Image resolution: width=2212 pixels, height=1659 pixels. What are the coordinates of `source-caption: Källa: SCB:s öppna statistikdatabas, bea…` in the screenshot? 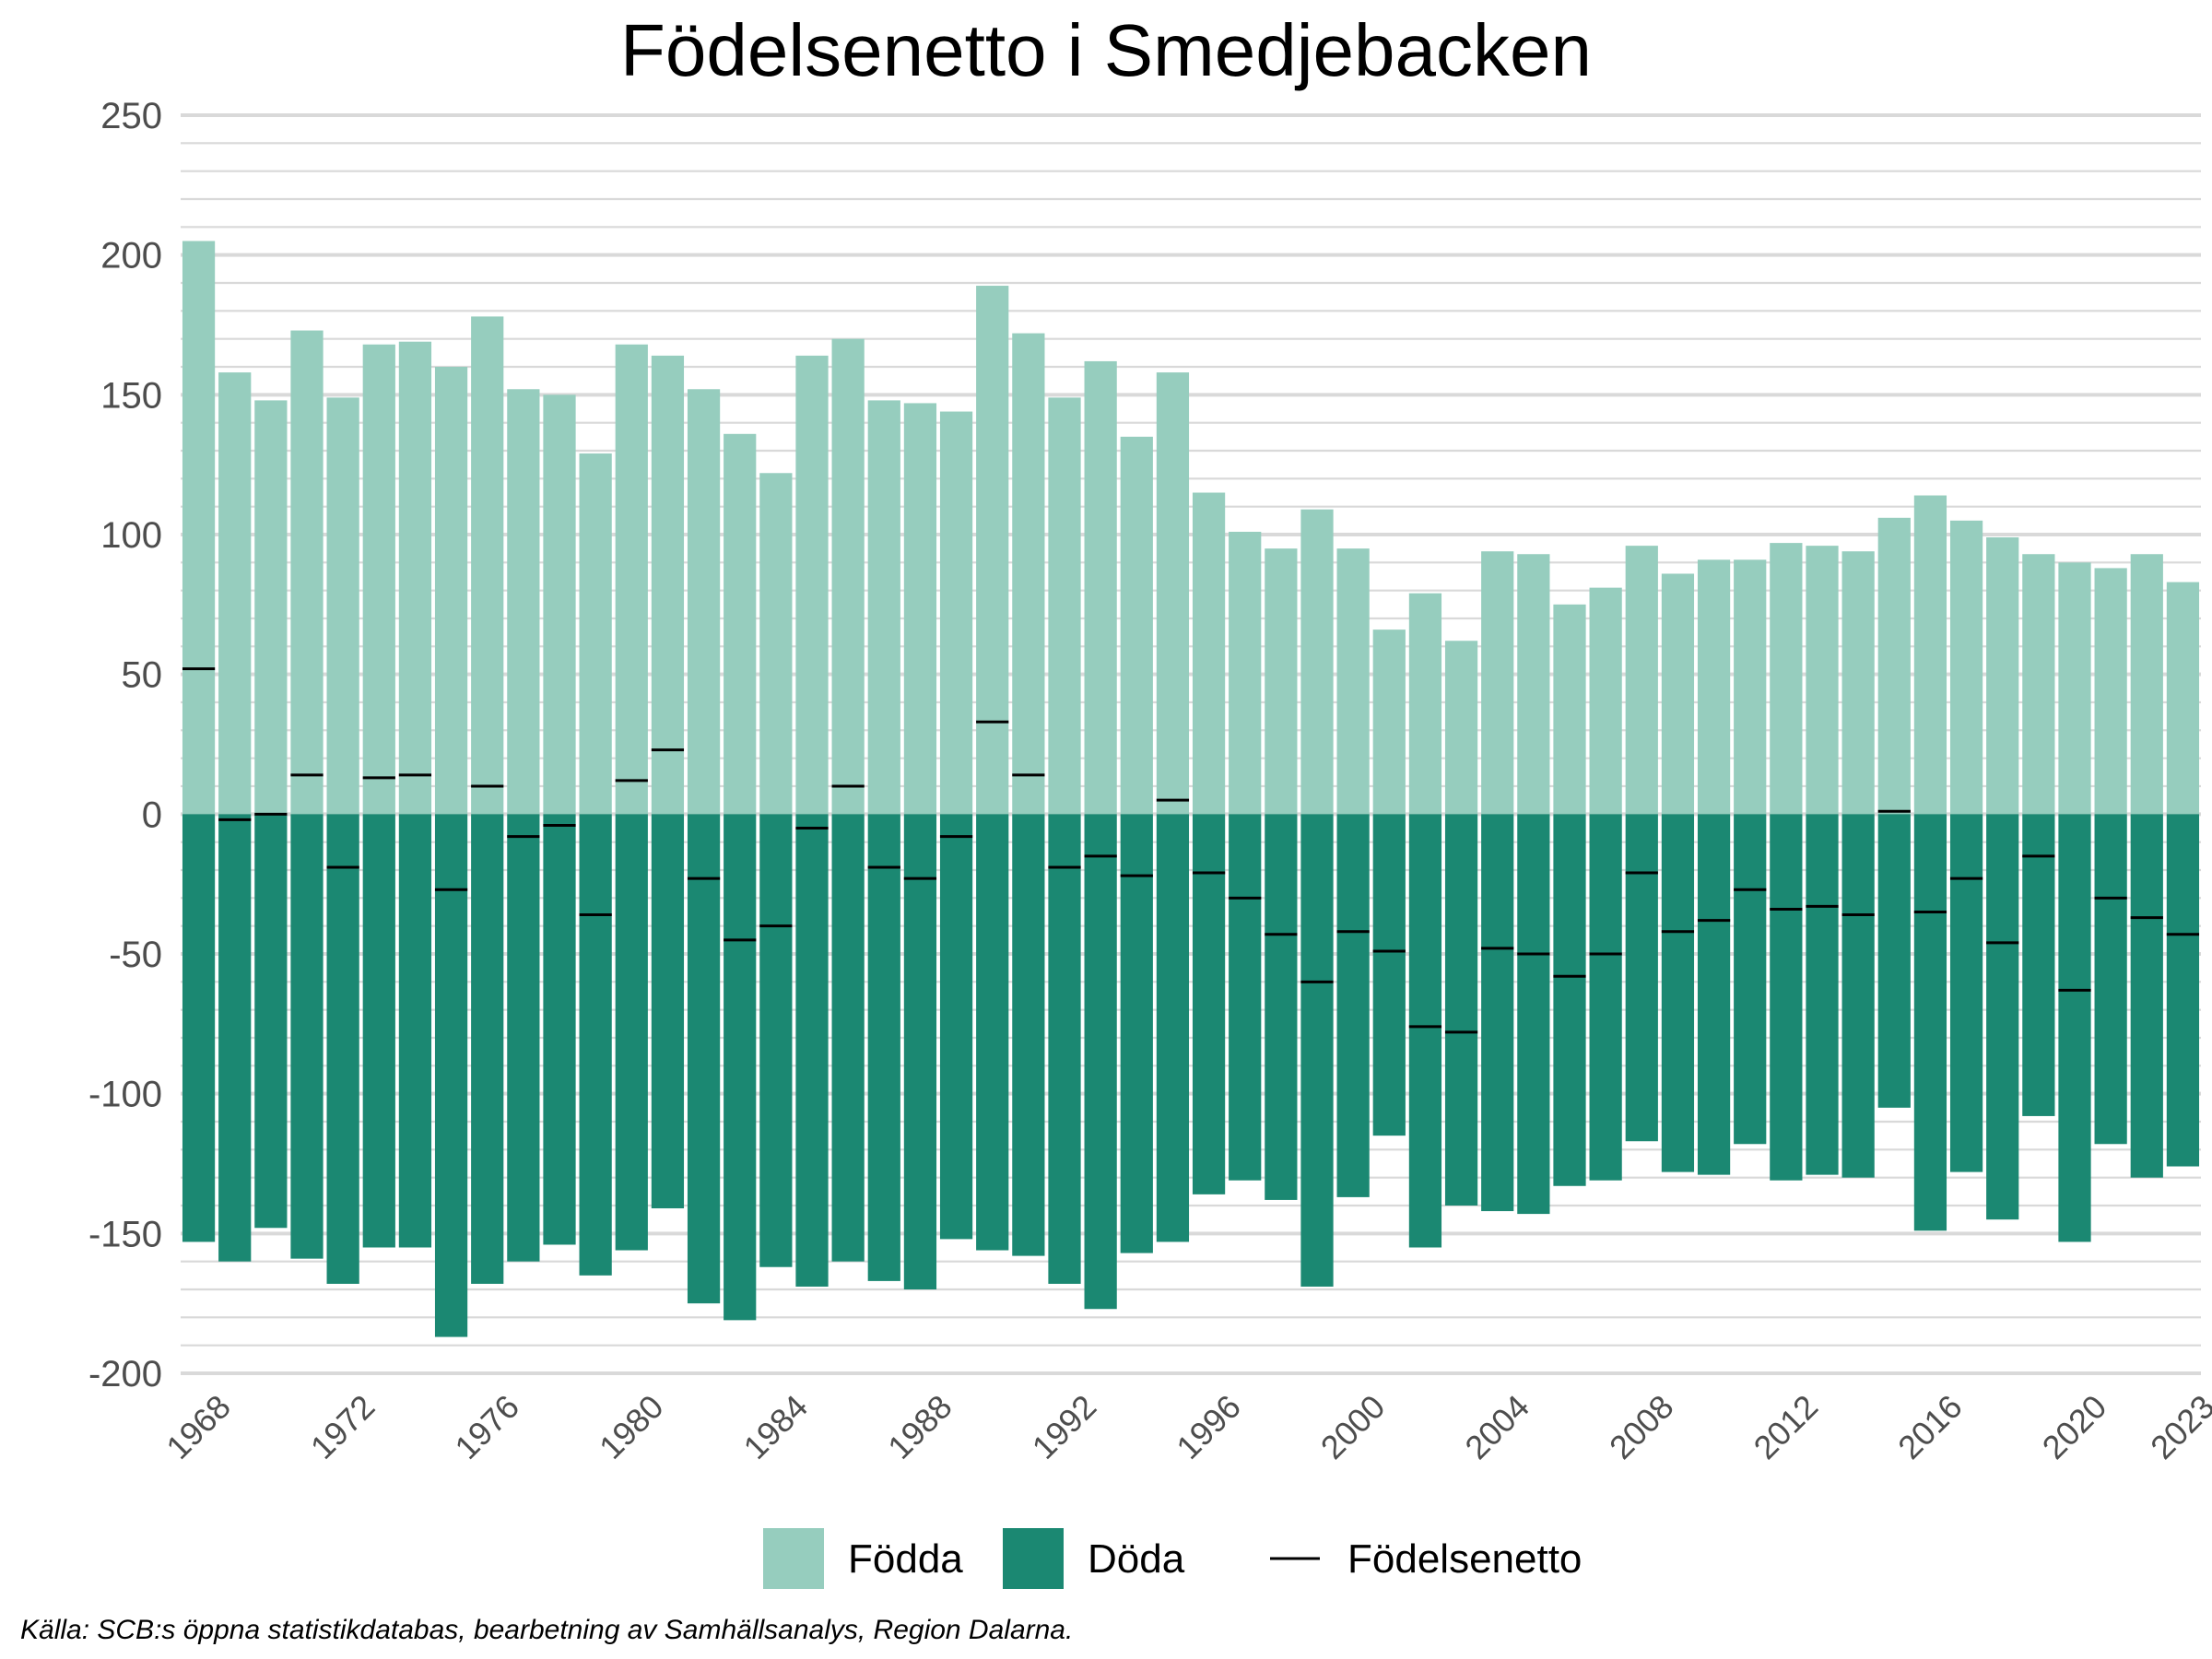 It's located at (546, 1630).